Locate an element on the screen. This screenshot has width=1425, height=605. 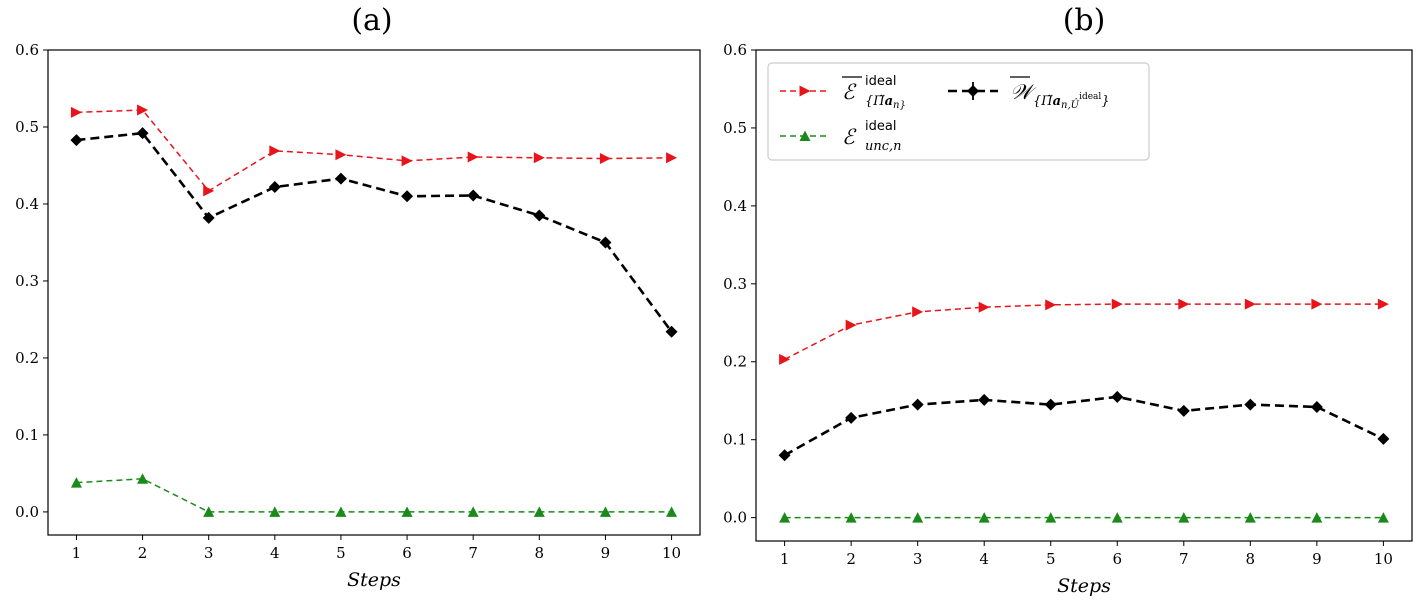
legend-label: ℰ is located at coordinates (849, 137).